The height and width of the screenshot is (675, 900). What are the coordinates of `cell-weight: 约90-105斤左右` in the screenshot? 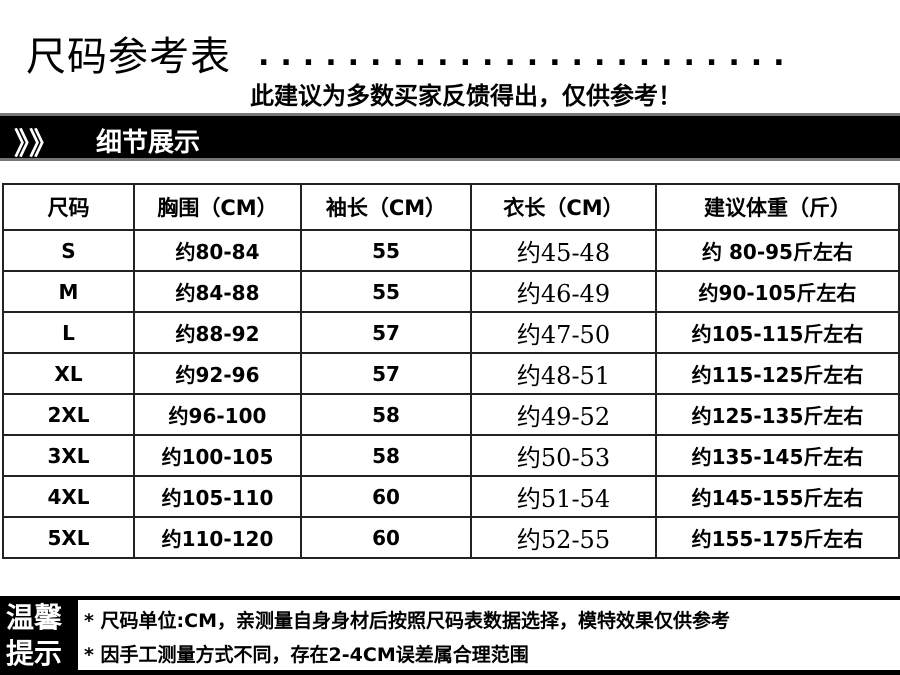 It's located at (777, 291).